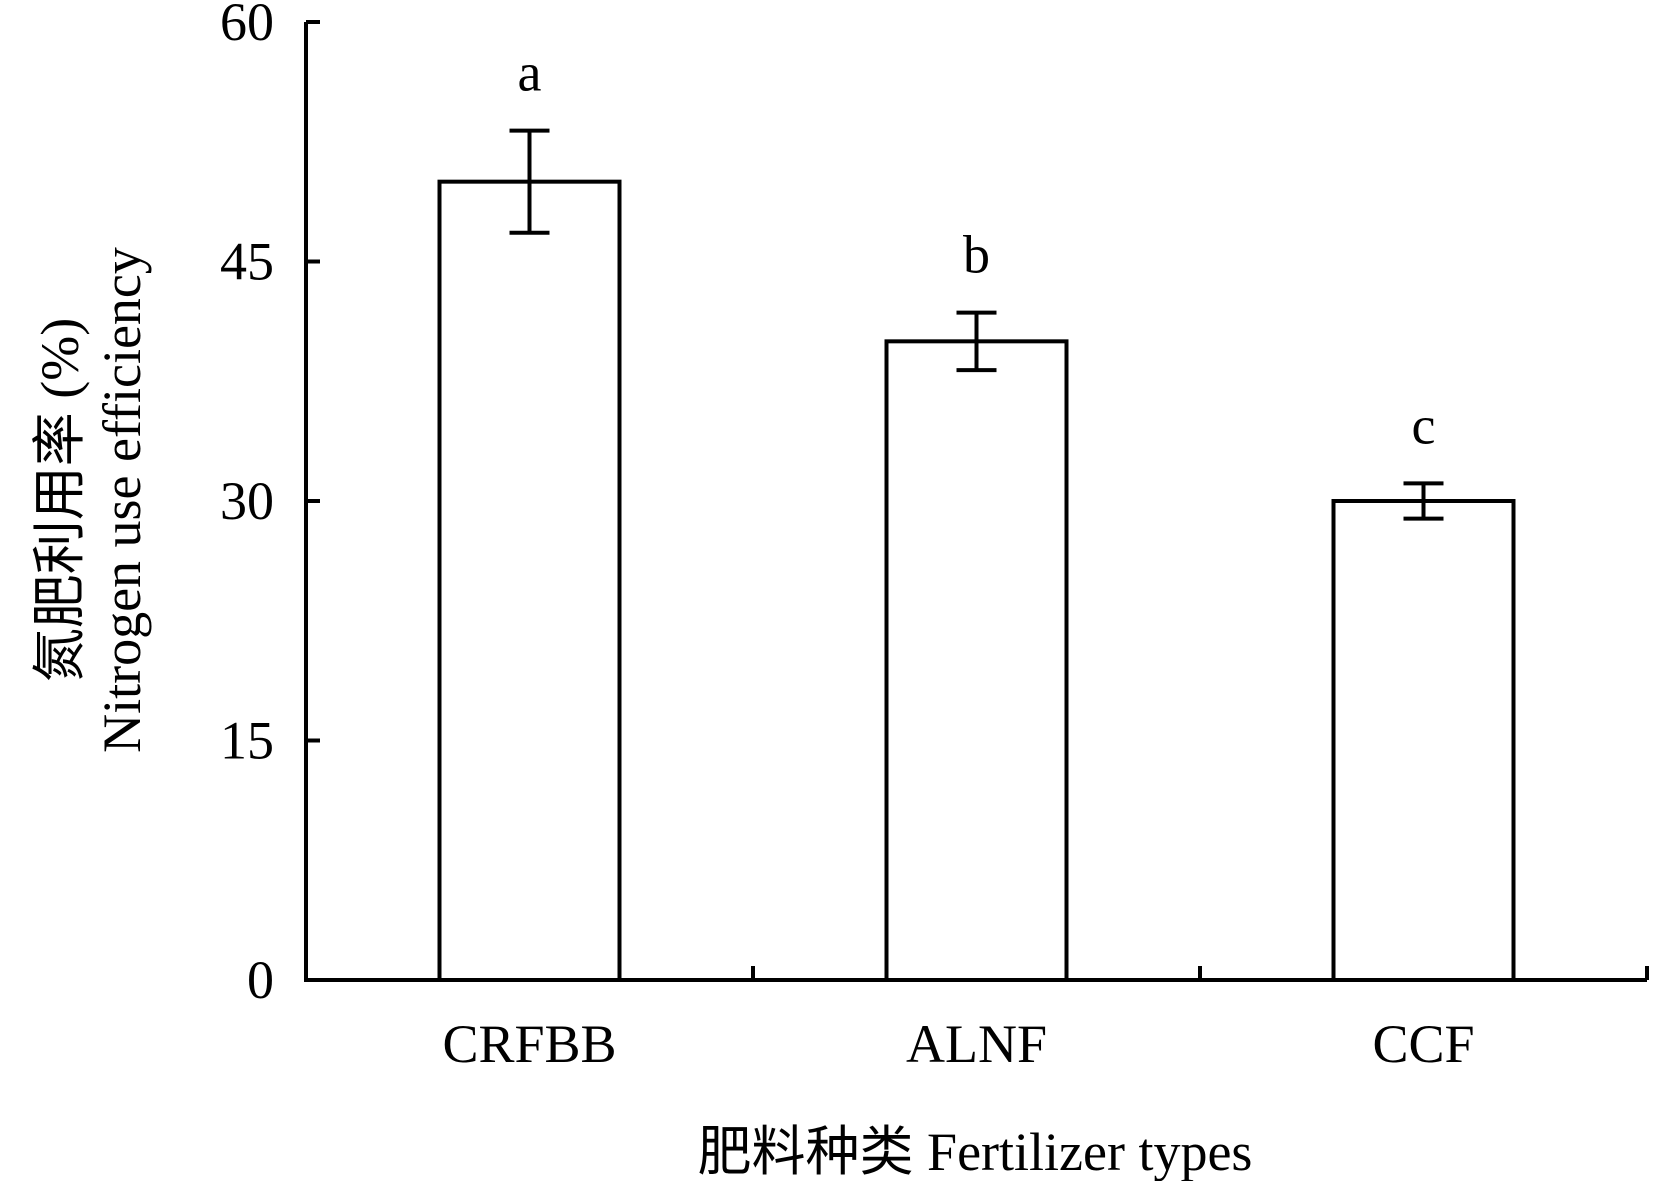 Image resolution: width=1654 pixels, height=1181 pixels. What do you see at coordinates (1423, 1044) in the screenshot?
I see `x-category-label: CCF` at bounding box center [1423, 1044].